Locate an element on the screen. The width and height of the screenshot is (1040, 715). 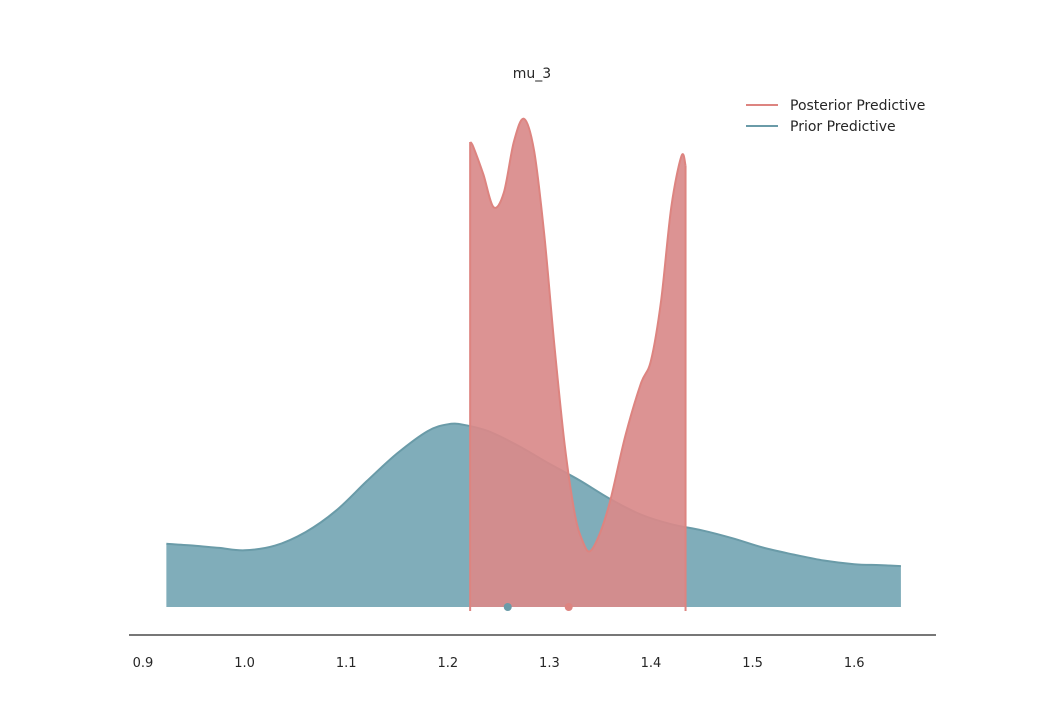
legend-label-posterior: Posterior Predictive is located at coordinates (857, 106).